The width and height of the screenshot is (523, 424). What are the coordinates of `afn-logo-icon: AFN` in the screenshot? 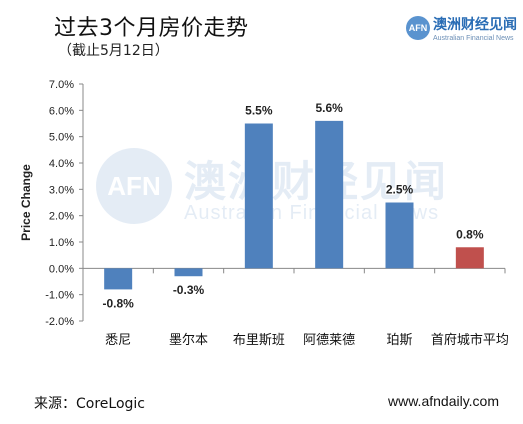 It's located at (418, 28).